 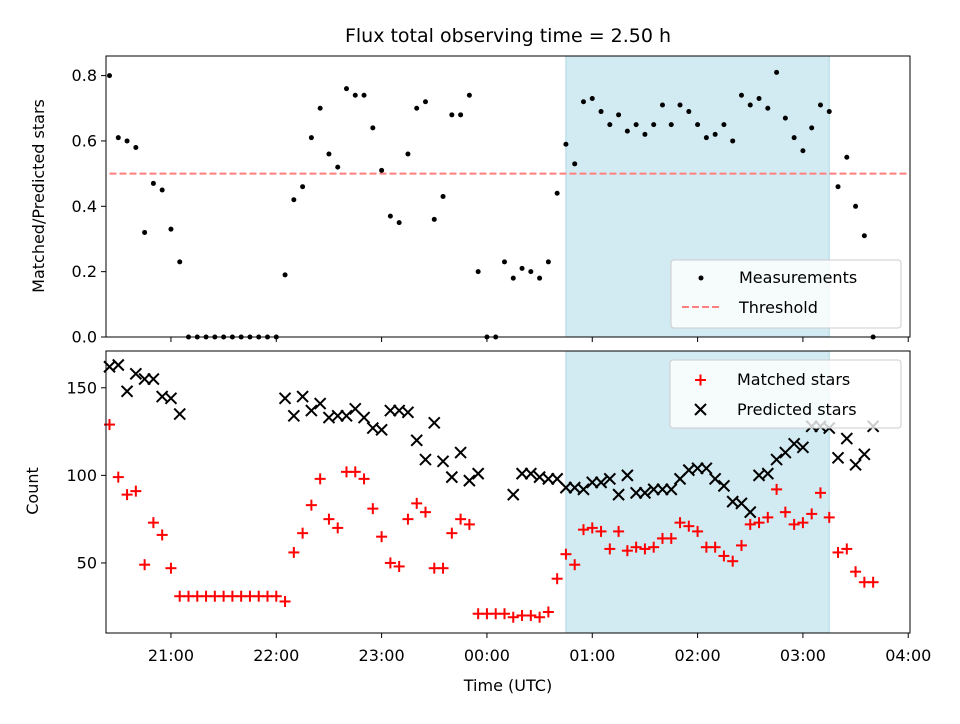 I want to click on top-legend-box, so click(x=786, y=294).